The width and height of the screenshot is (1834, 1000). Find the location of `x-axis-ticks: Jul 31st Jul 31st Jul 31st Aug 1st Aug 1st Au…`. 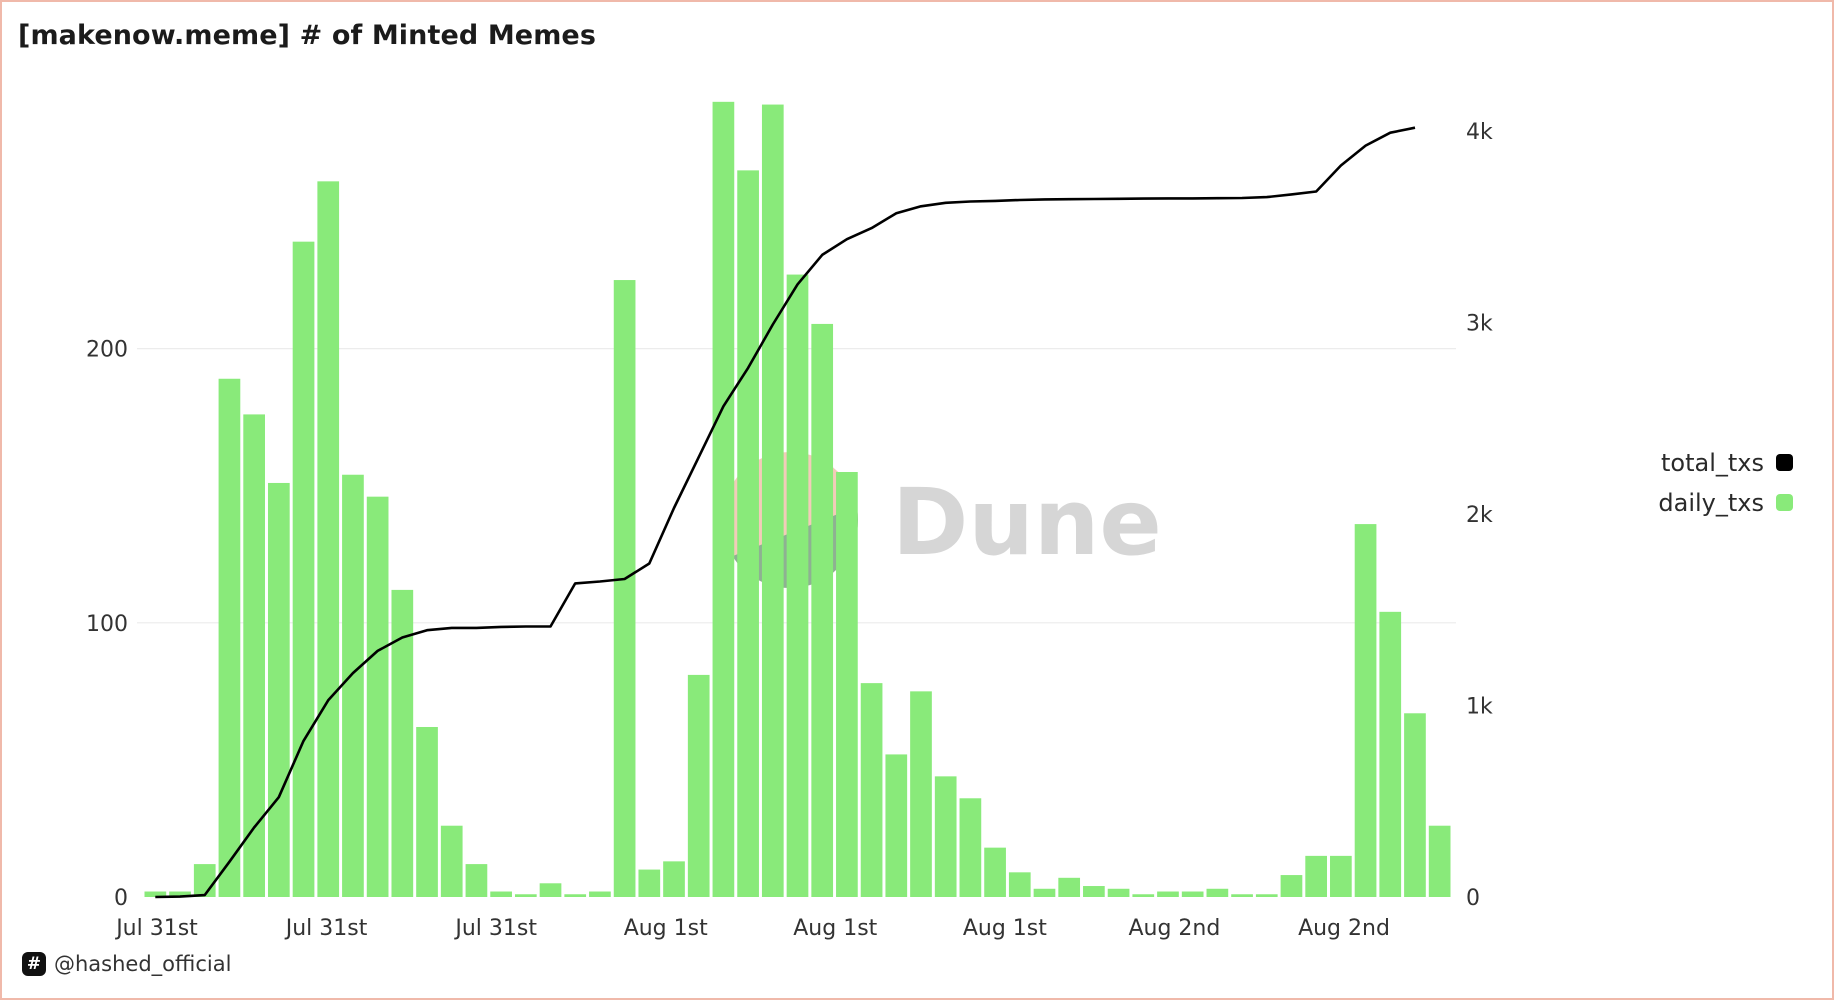

x-axis-ticks: Jul 31st Jul 31st Jul 31st Aug 1st Aug 1st Au… is located at coordinates (752, 928).